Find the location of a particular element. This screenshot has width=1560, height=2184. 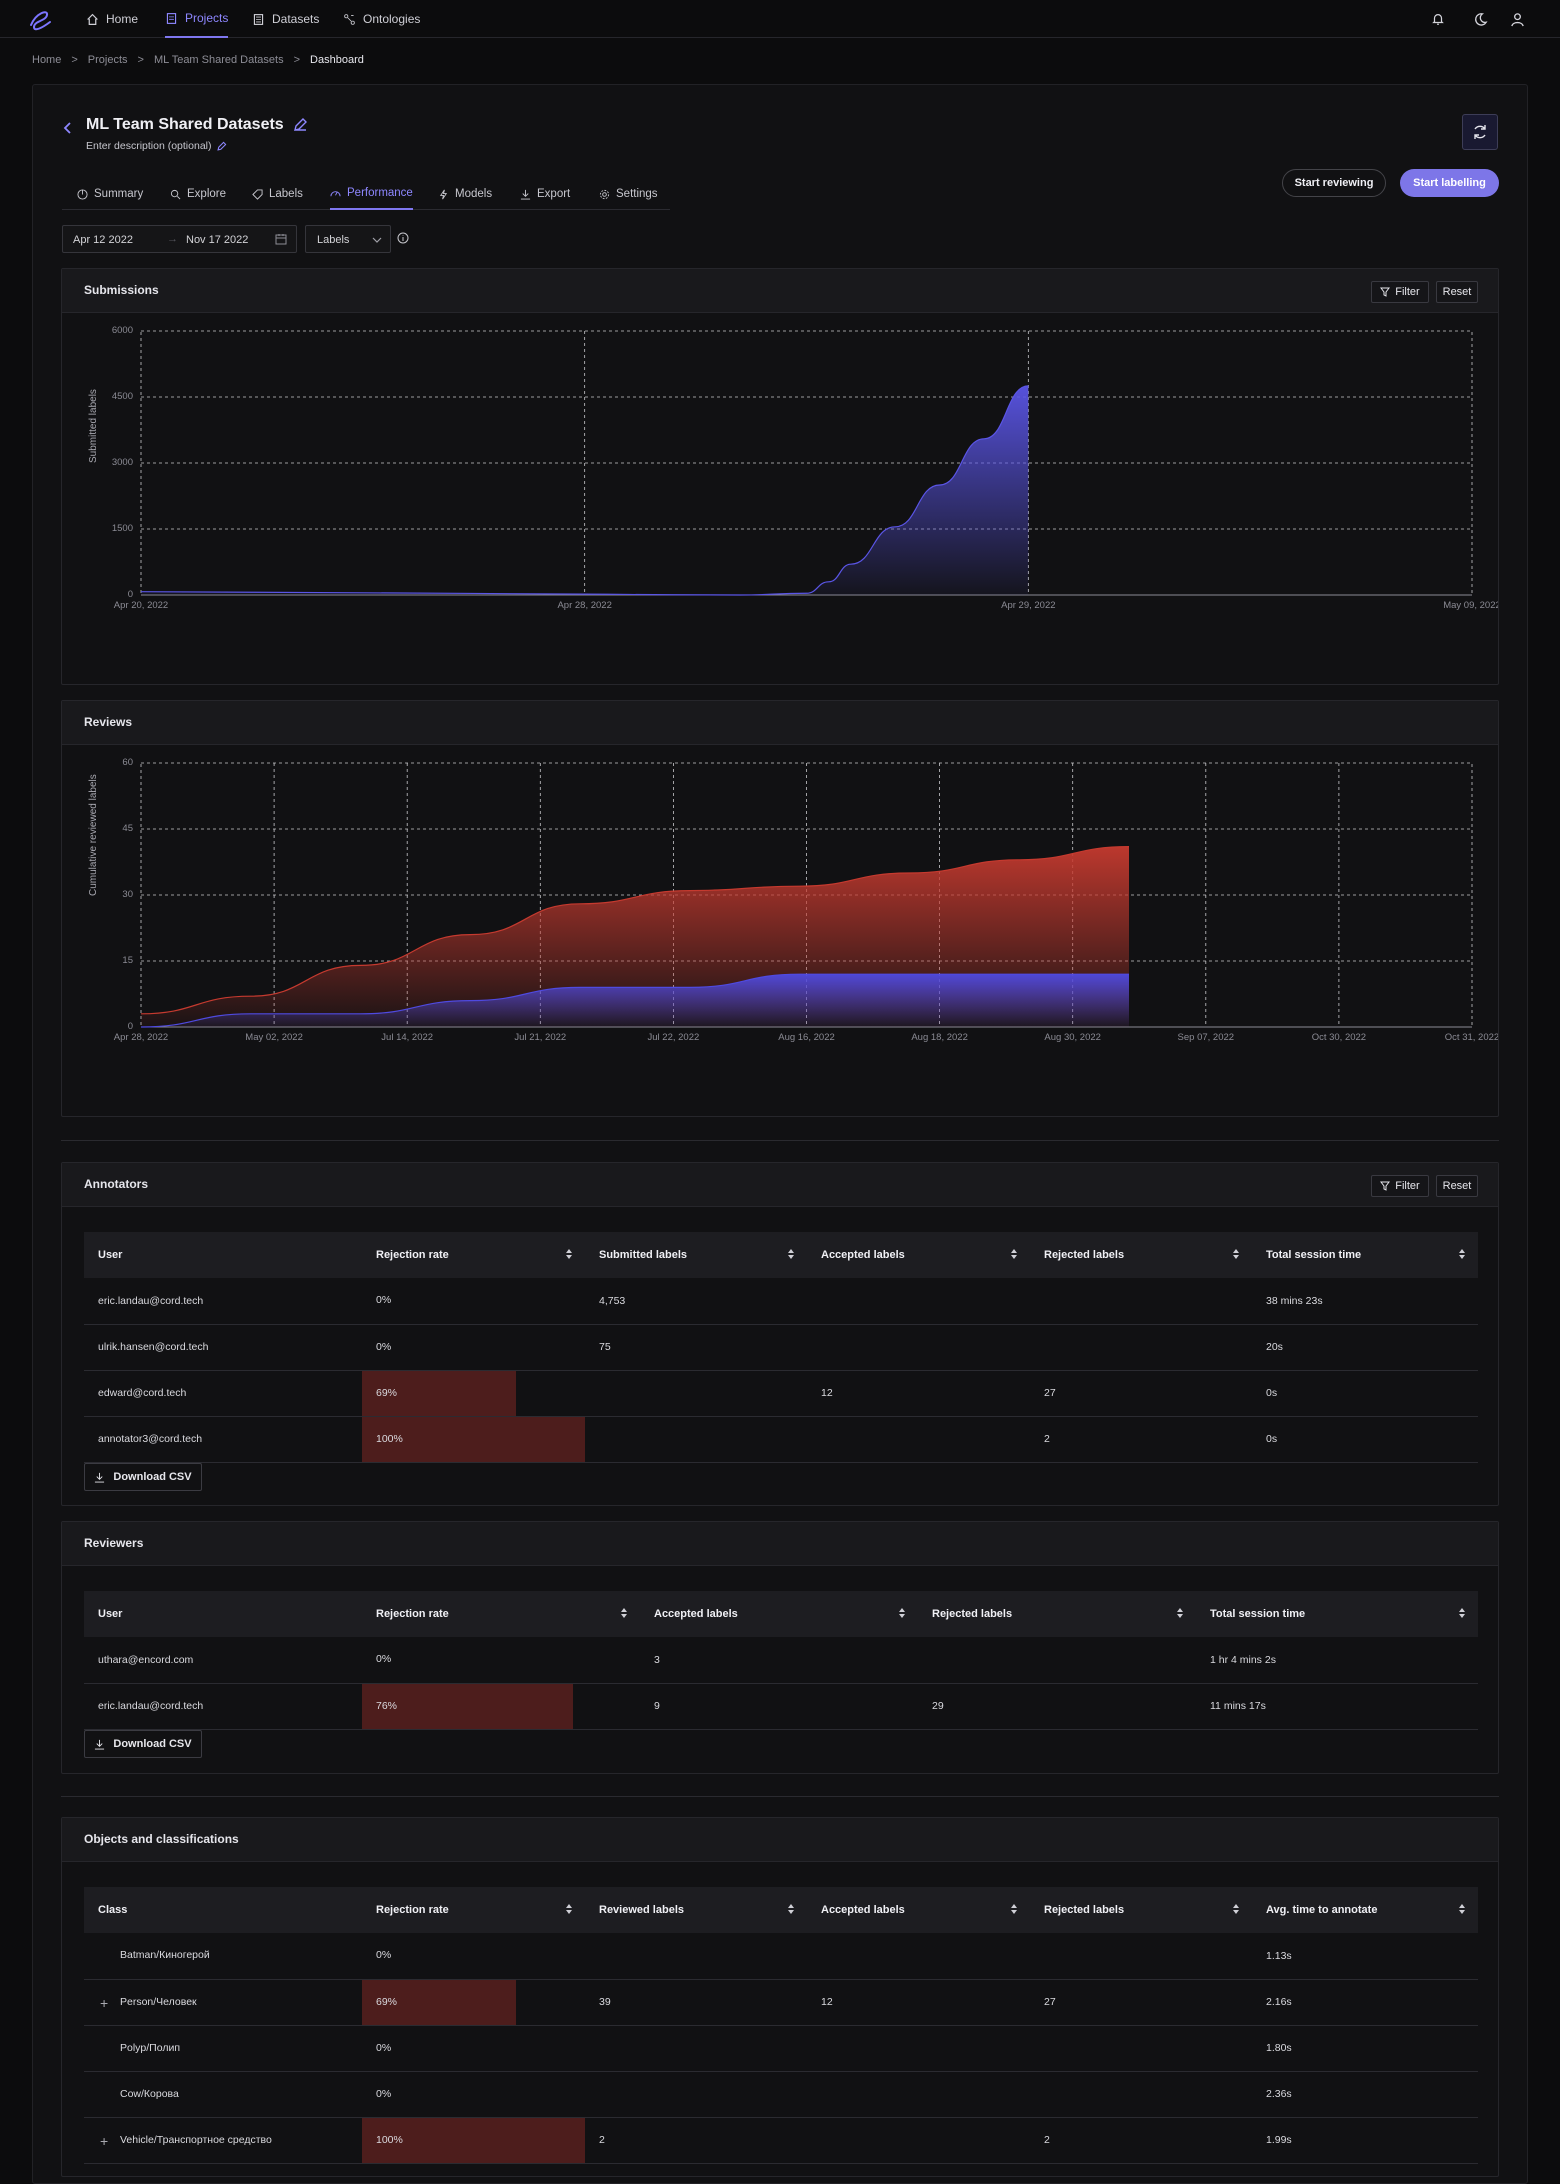

column-header-label: Reviewed labels is located at coordinates (641, 1910).